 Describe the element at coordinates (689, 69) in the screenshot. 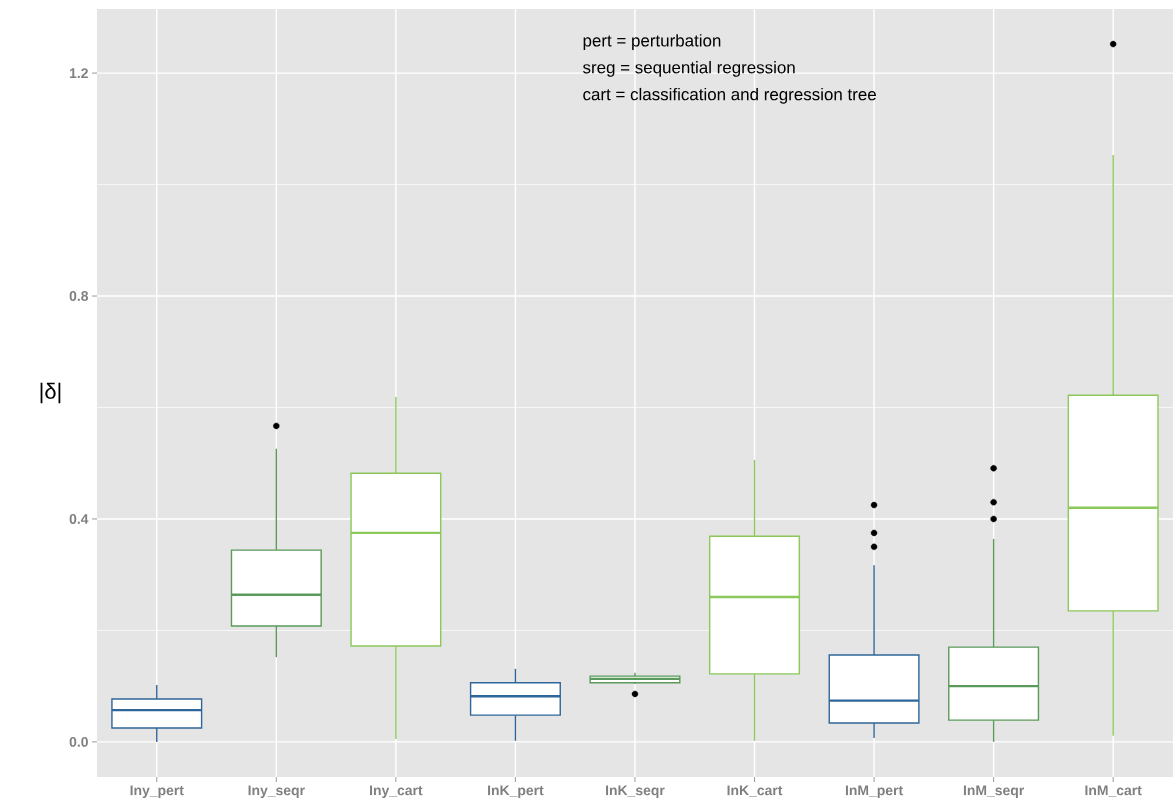

I see `annotation: sreg = sequential regression` at that location.